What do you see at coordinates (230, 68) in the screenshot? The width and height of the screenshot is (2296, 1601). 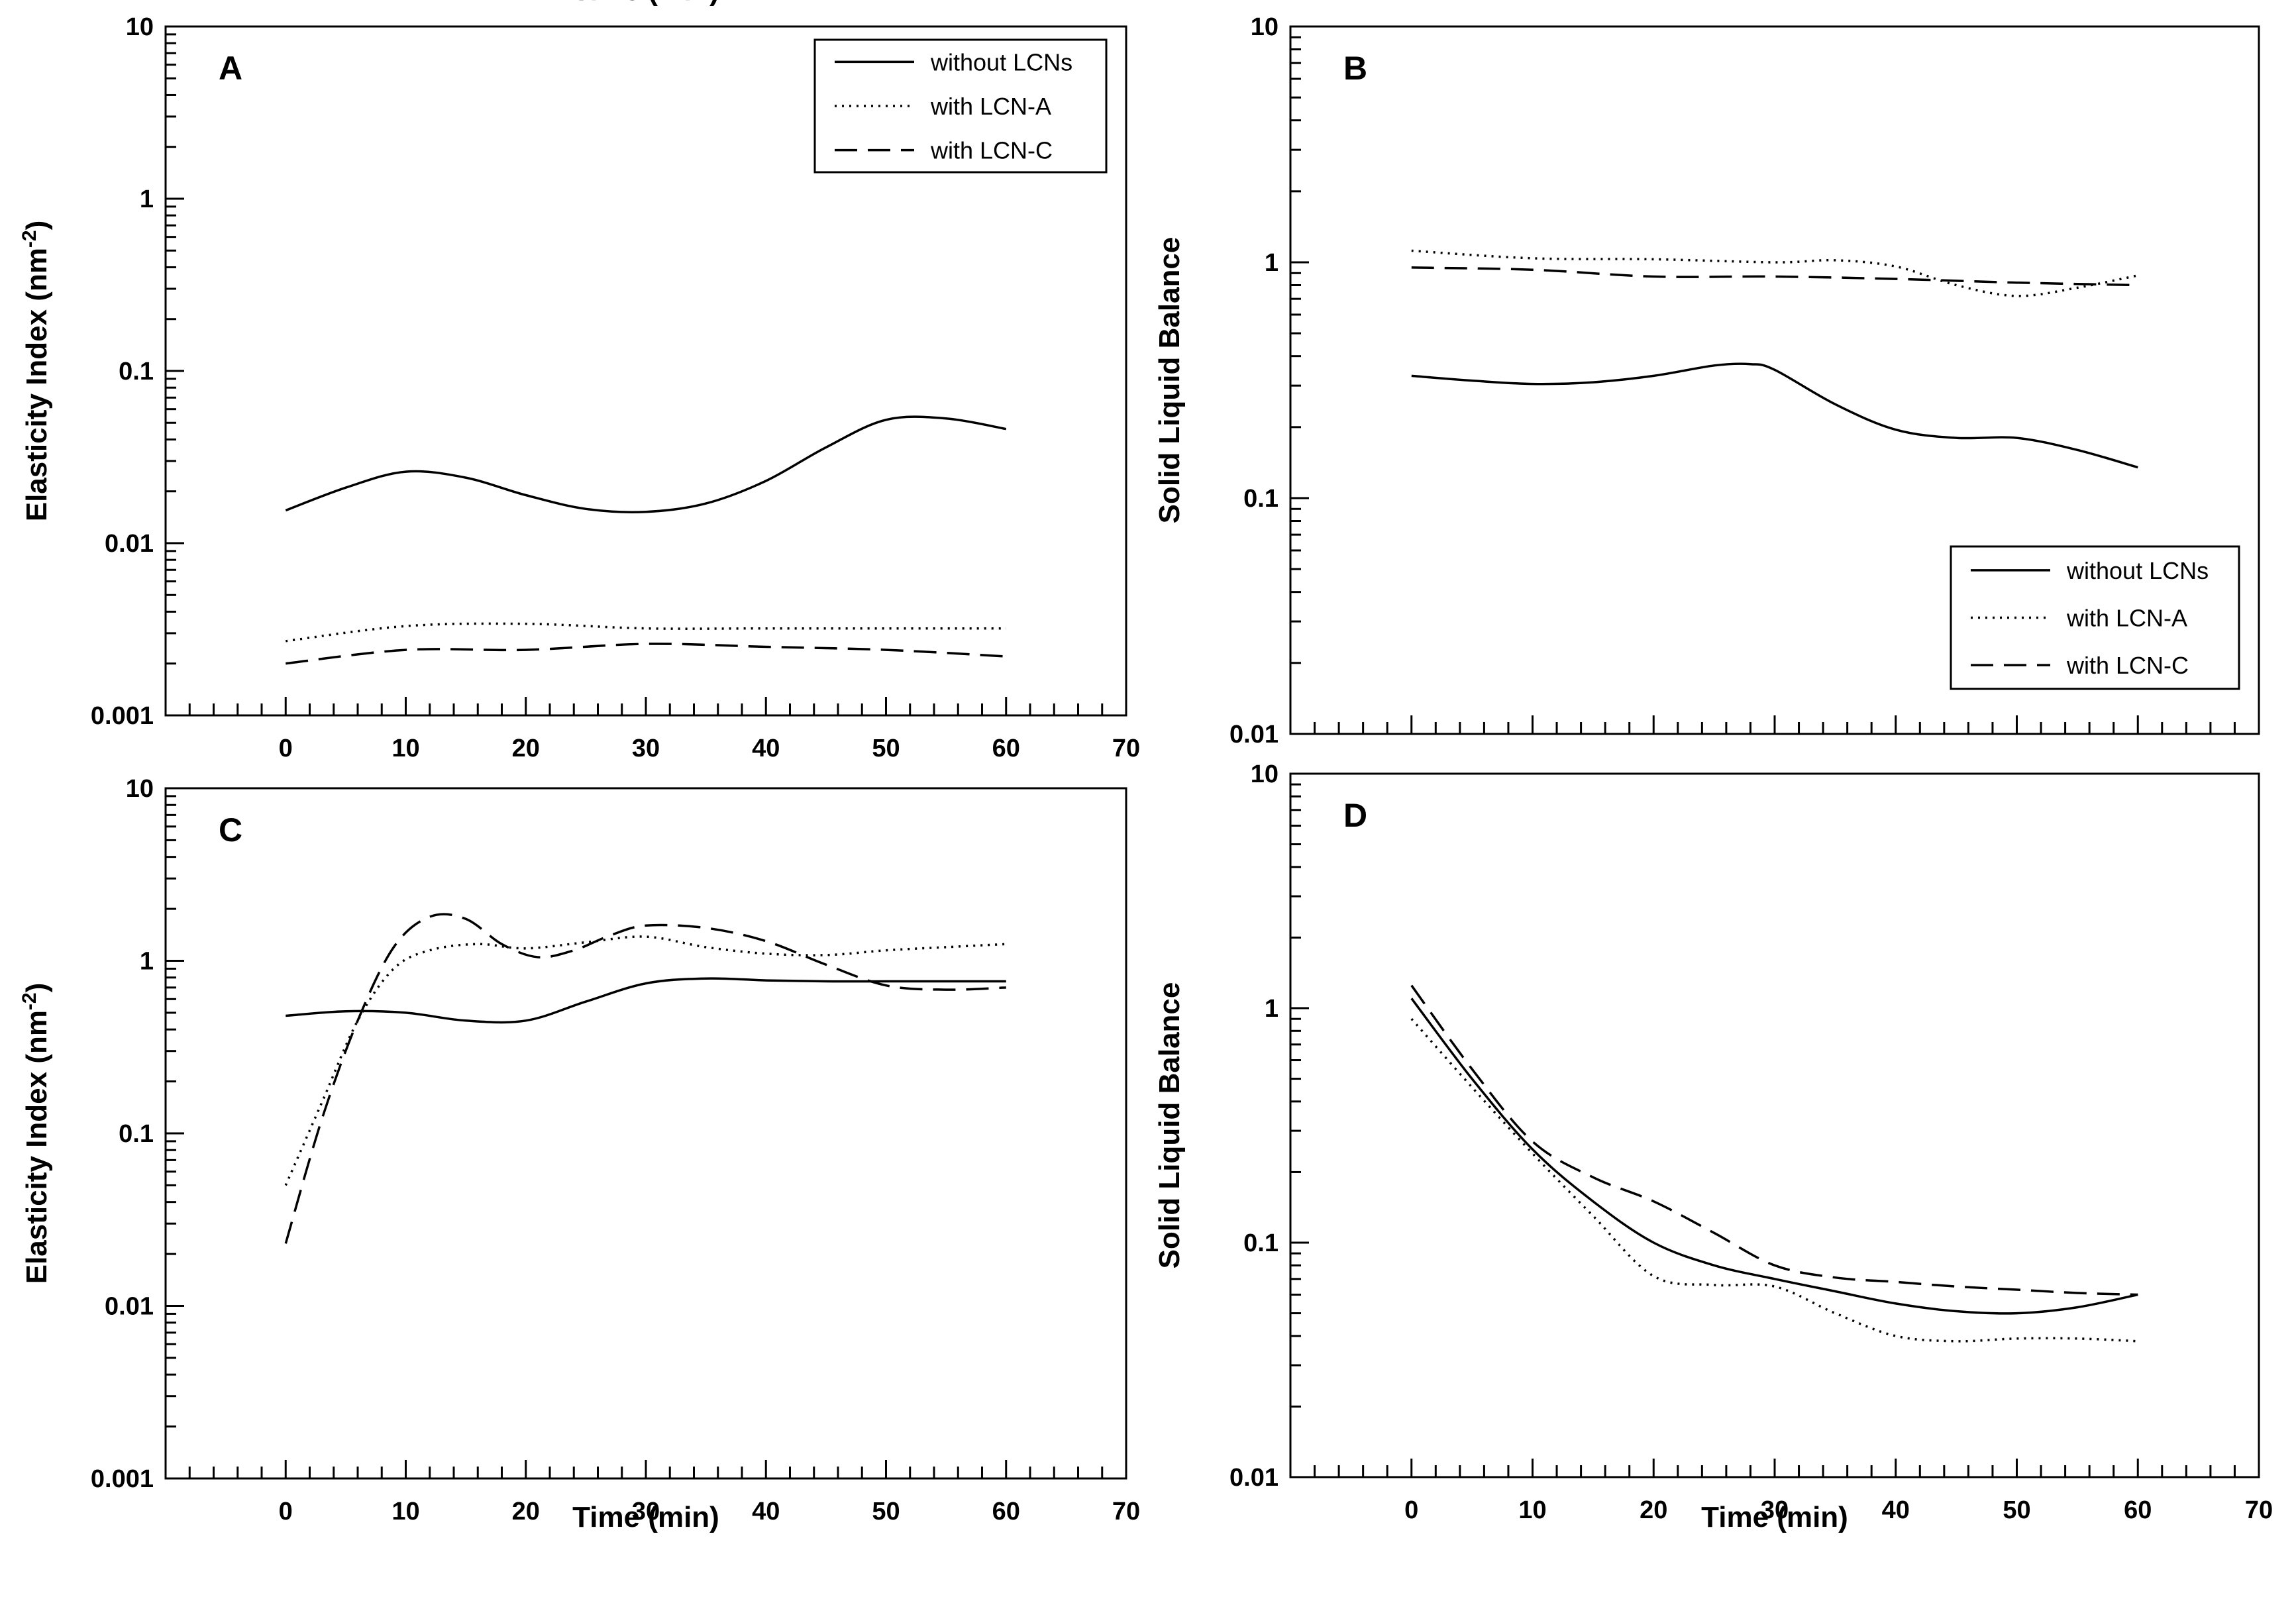 I see `panel-label: A` at bounding box center [230, 68].